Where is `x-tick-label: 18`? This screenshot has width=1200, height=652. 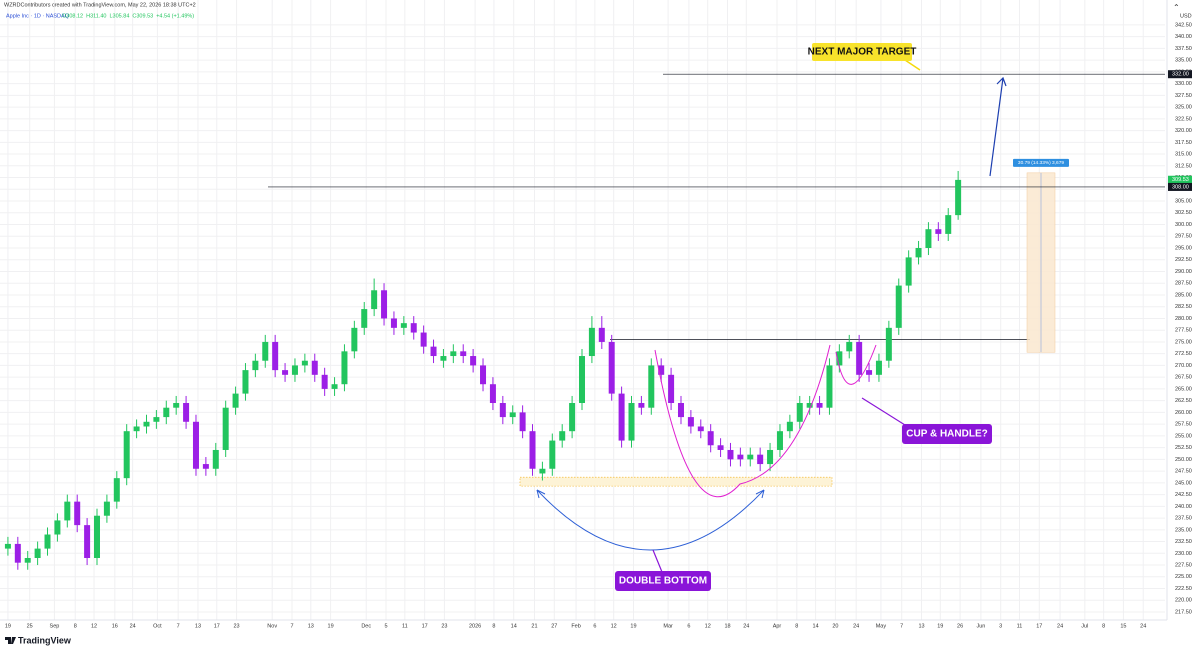 x-tick-label: 18 is located at coordinates (727, 626).